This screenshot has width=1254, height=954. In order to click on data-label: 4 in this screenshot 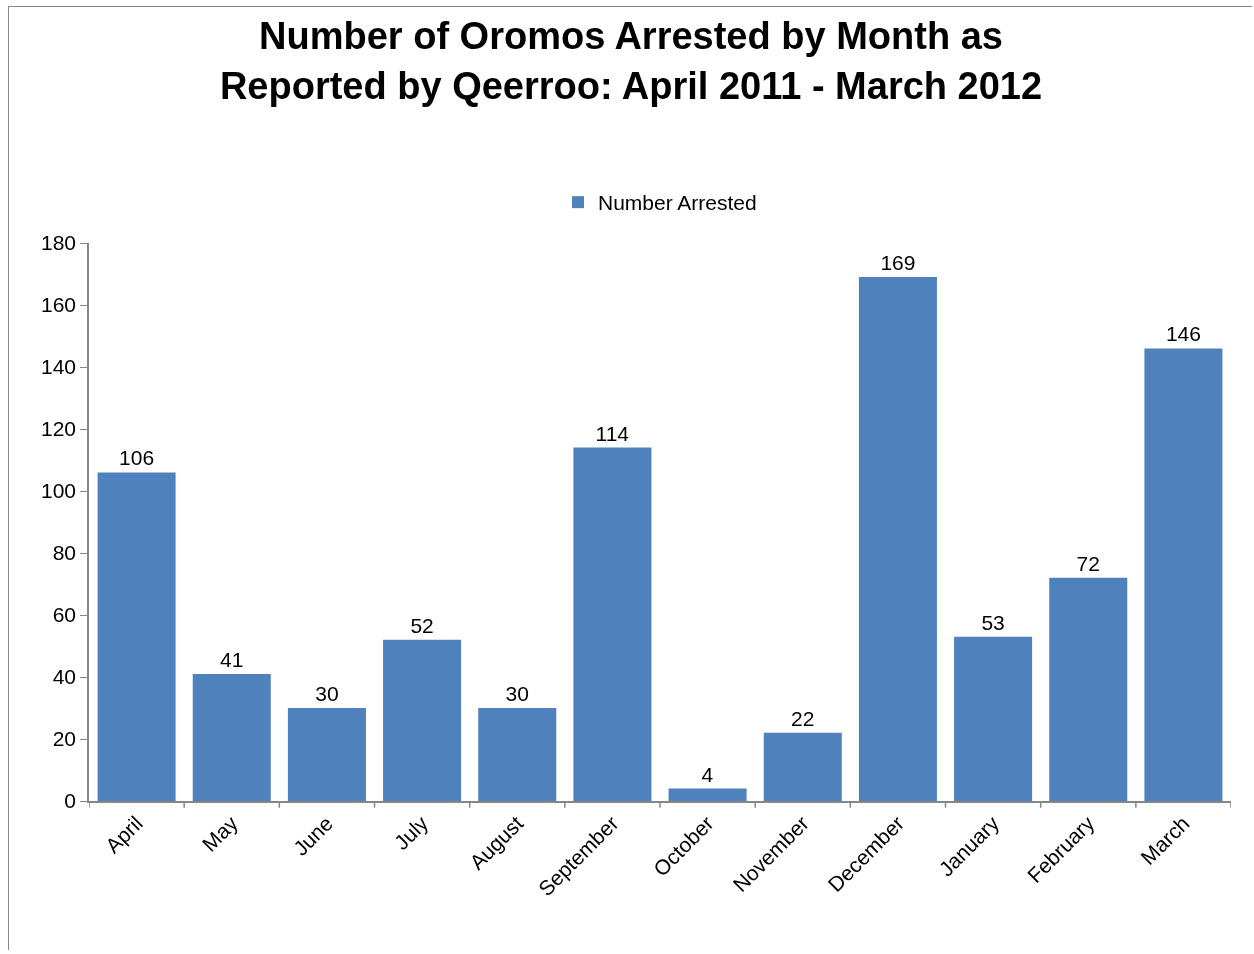, I will do `click(707, 774)`.